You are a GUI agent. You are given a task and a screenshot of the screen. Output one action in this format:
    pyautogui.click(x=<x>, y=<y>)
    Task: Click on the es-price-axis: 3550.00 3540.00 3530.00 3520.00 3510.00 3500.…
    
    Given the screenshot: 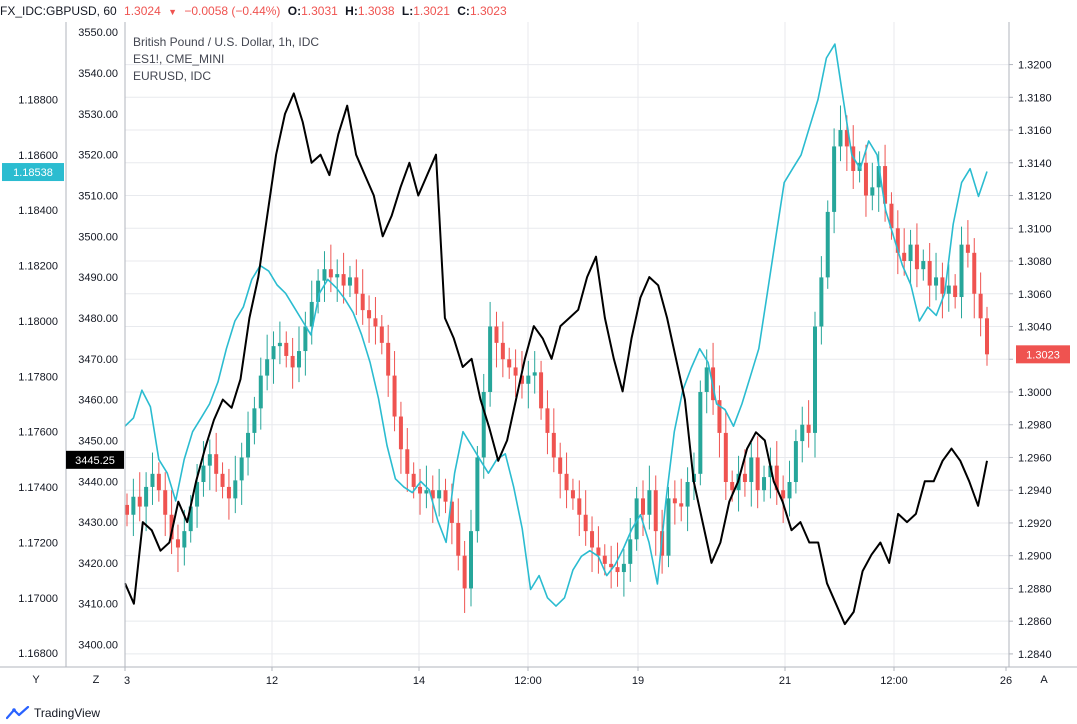 What is the action you would take?
    pyautogui.click(x=95, y=339)
    